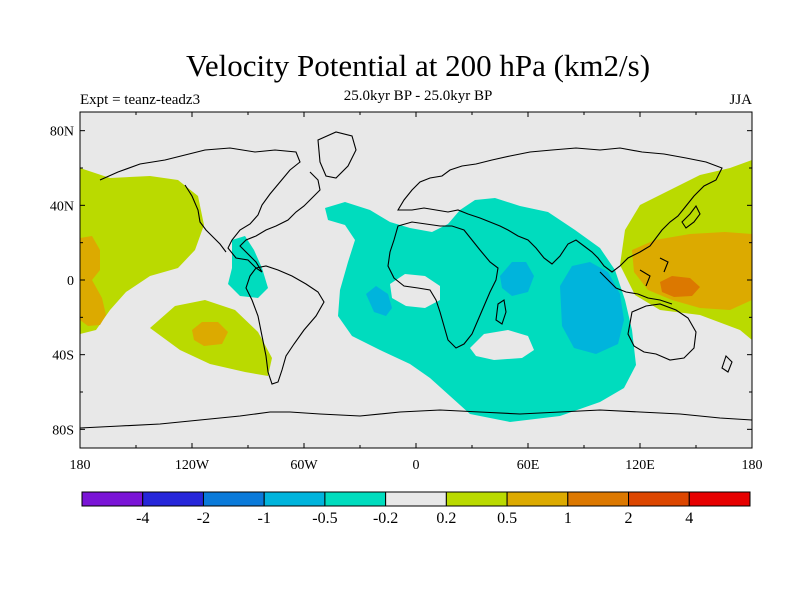 This screenshot has width=800, height=600. What do you see at coordinates (142, 518) in the screenshot?
I see `colorbar-label: -4` at bounding box center [142, 518].